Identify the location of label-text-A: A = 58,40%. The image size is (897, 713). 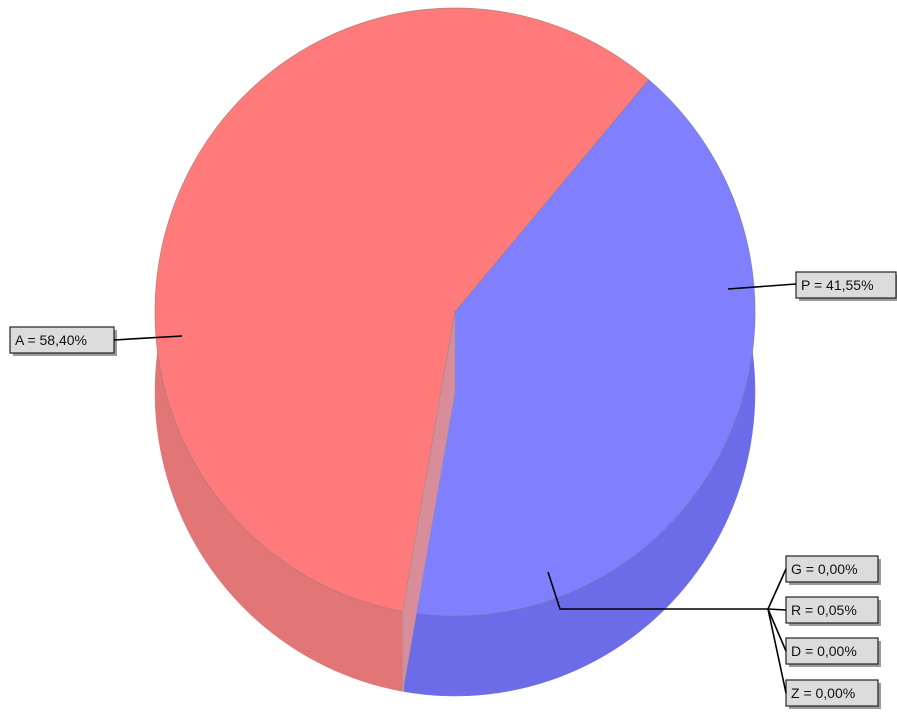
(51, 340).